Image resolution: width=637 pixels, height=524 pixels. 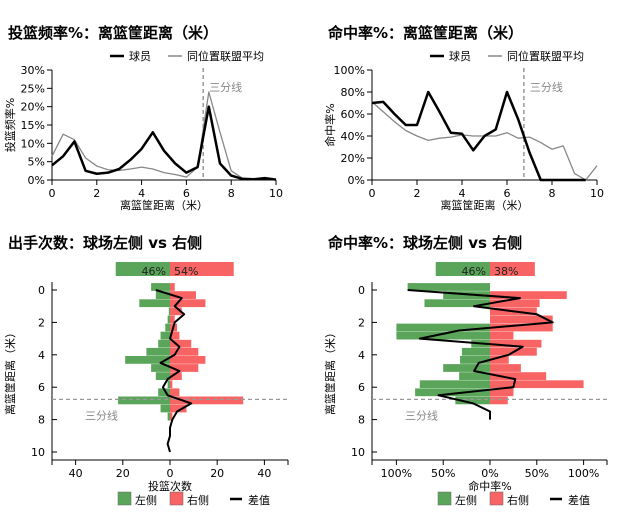 What do you see at coordinates (356, 180) in the screenshot?
I see `y-tick-label: 0%` at bounding box center [356, 180].